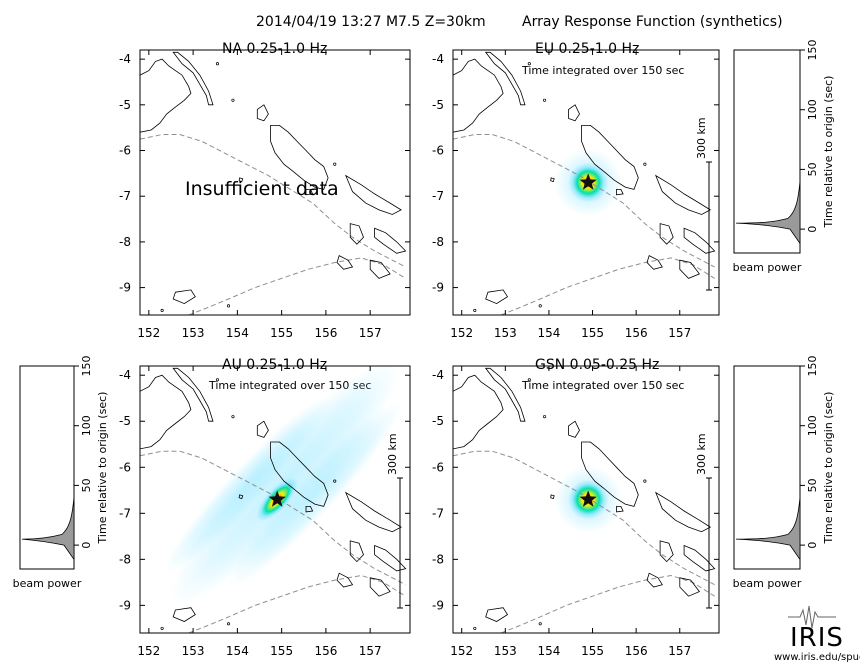 The height and width of the screenshot is (666, 860). Describe the element at coordinates (817, 657) in the screenshot. I see `iris-url: www.iris.edu/spud` at that location.